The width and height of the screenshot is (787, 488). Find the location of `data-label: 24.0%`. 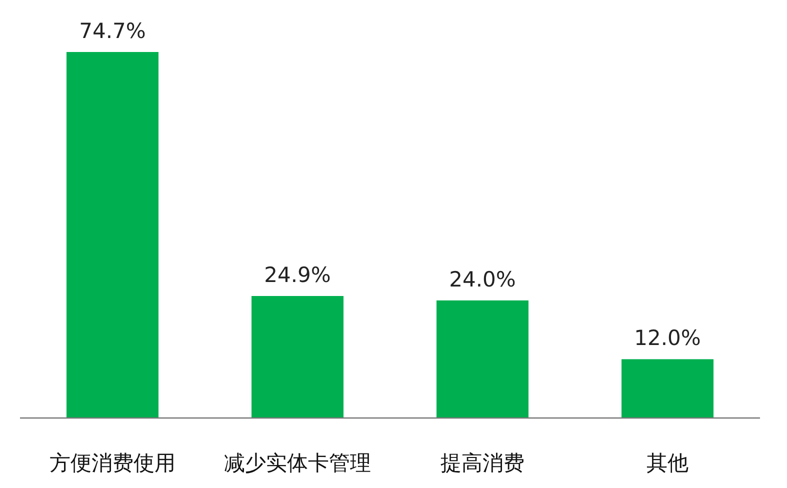

data-label: 24.0% is located at coordinates (482, 279).